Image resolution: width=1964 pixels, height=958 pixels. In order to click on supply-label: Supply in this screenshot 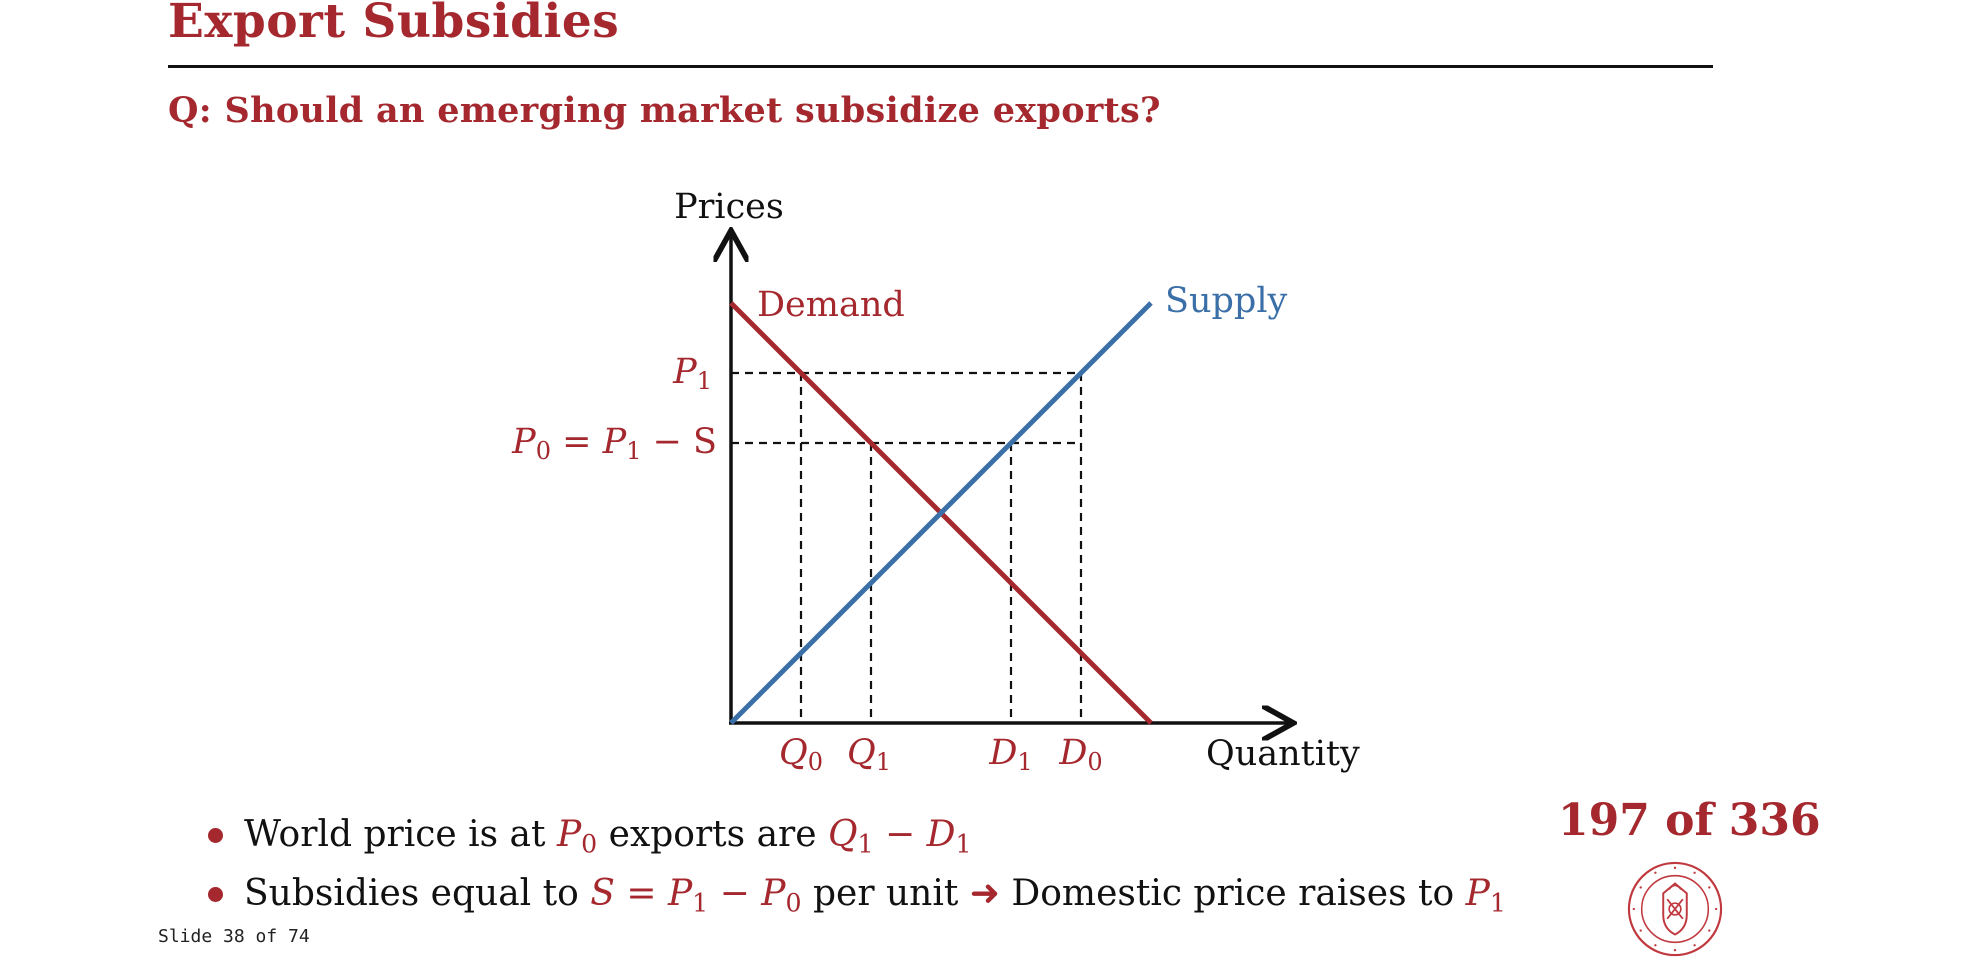, I will do `click(1226, 301)`.